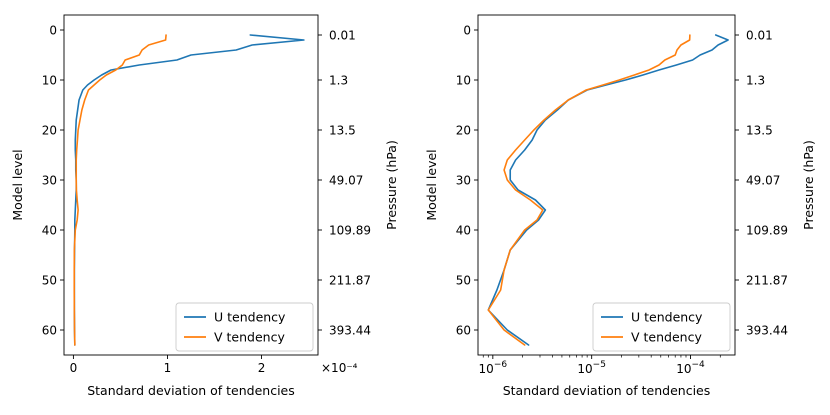 The width and height of the screenshot is (830, 415). Describe the element at coordinates (262, 368) in the screenshot. I see `x-tick-label: 2` at that location.